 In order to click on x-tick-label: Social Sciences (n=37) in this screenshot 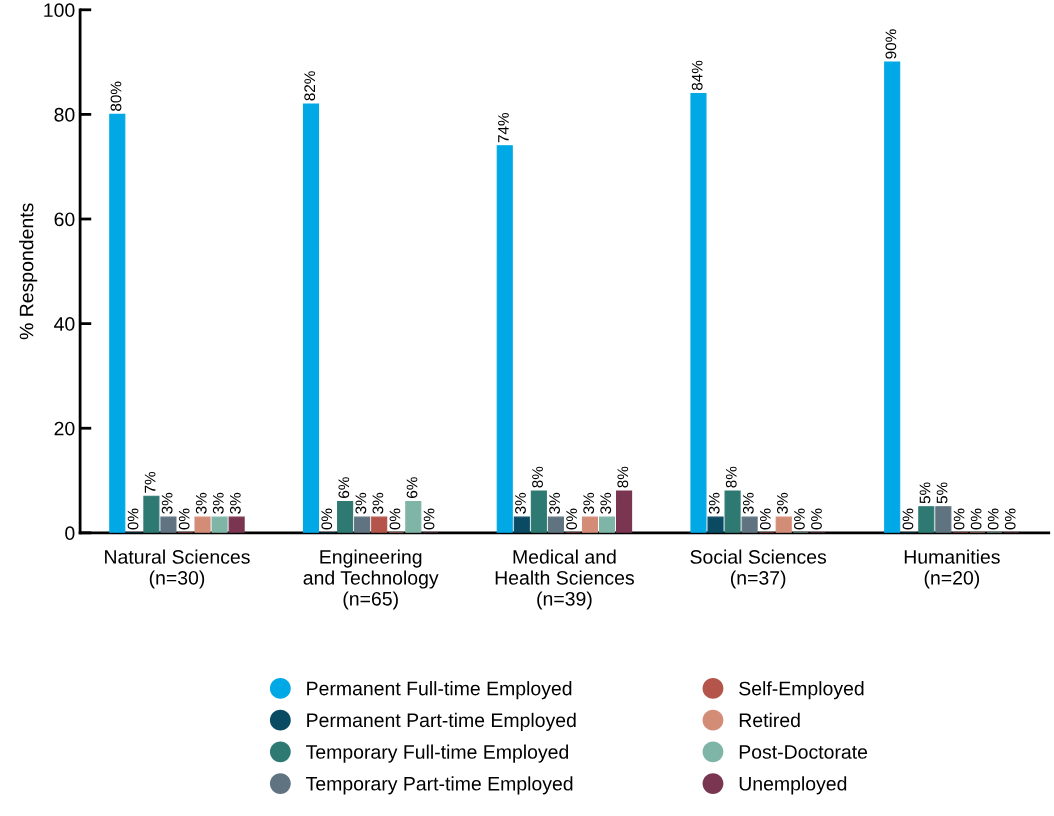, I will do `click(758, 569)`.